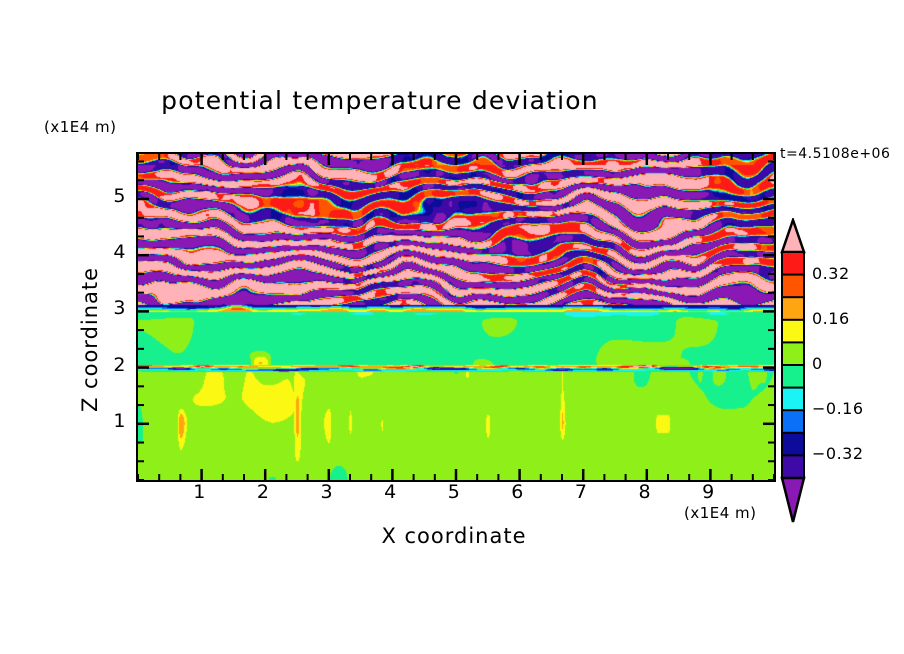  What do you see at coordinates (645, 492) in the screenshot?
I see `x-tick-label: 8` at bounding box center [645, 492].